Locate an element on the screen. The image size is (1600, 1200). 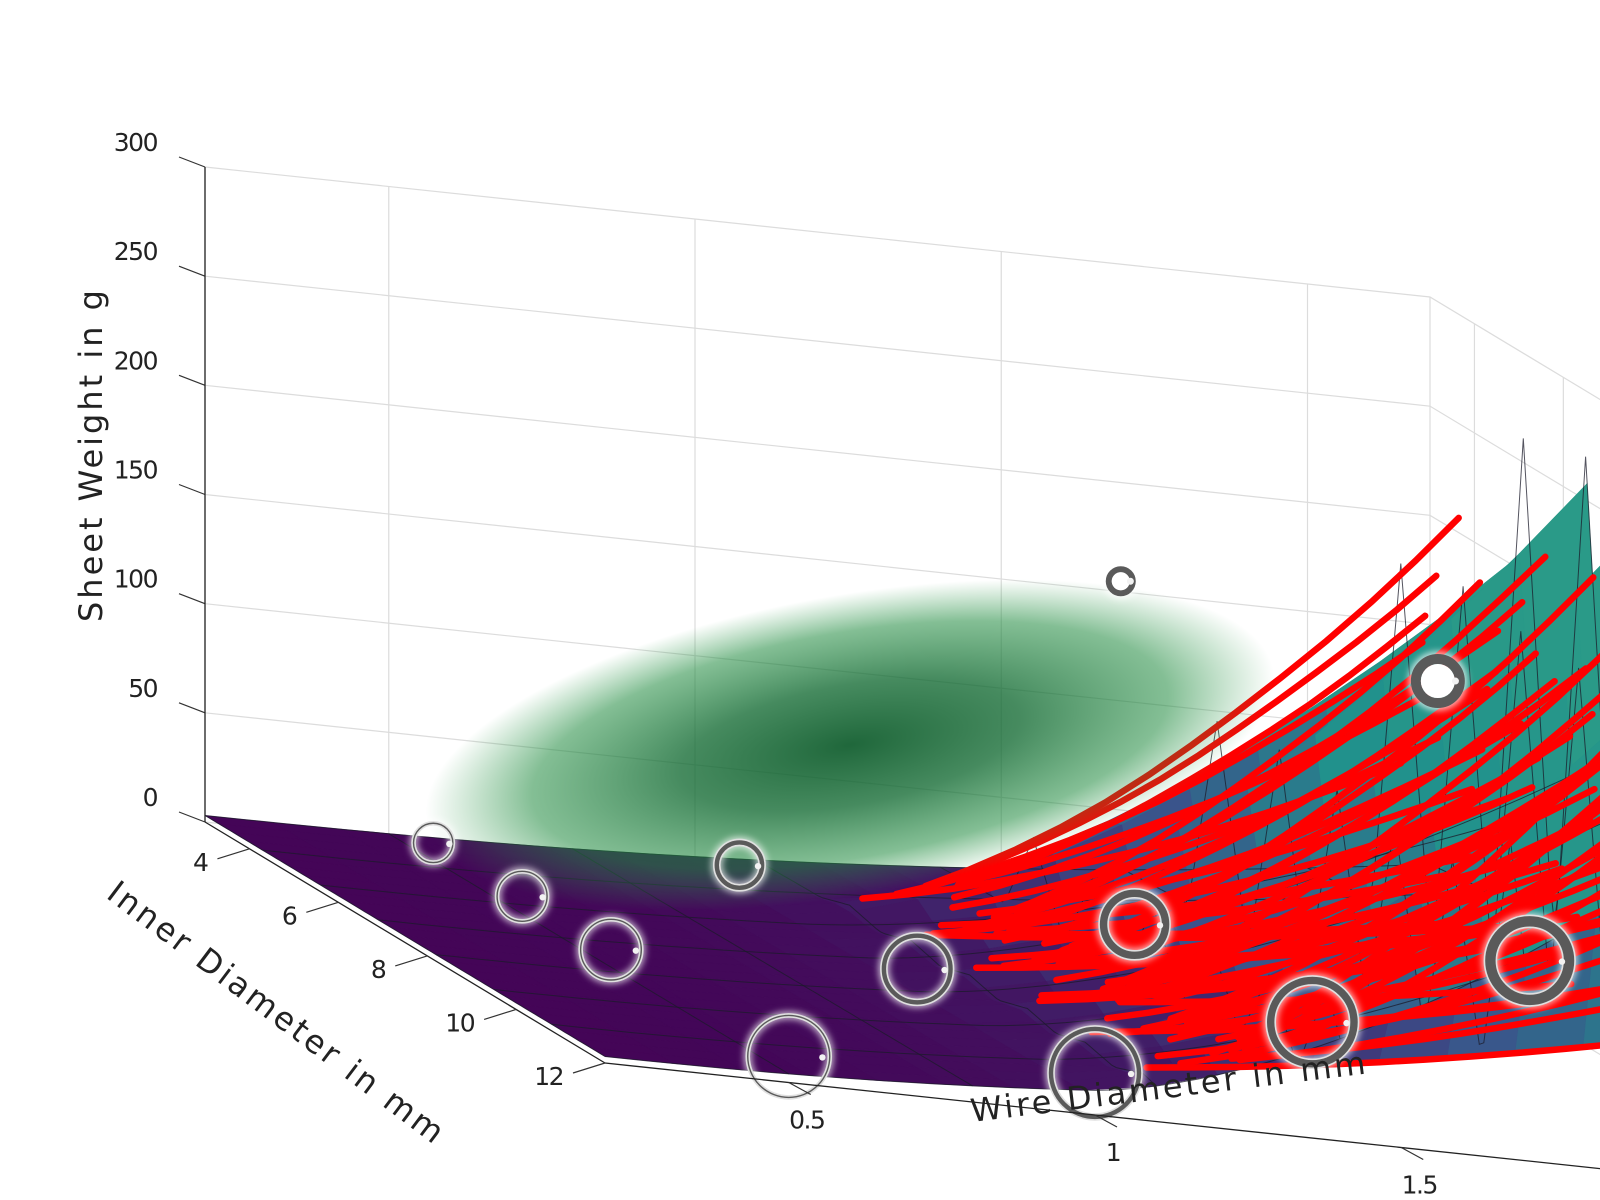
x-tick-label: 0.5 is located at coordinates (806, 1120).